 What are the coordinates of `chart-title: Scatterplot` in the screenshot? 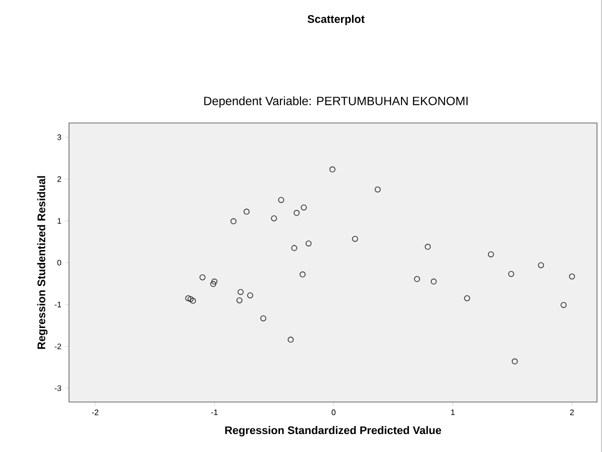 It's located at (336, 20).